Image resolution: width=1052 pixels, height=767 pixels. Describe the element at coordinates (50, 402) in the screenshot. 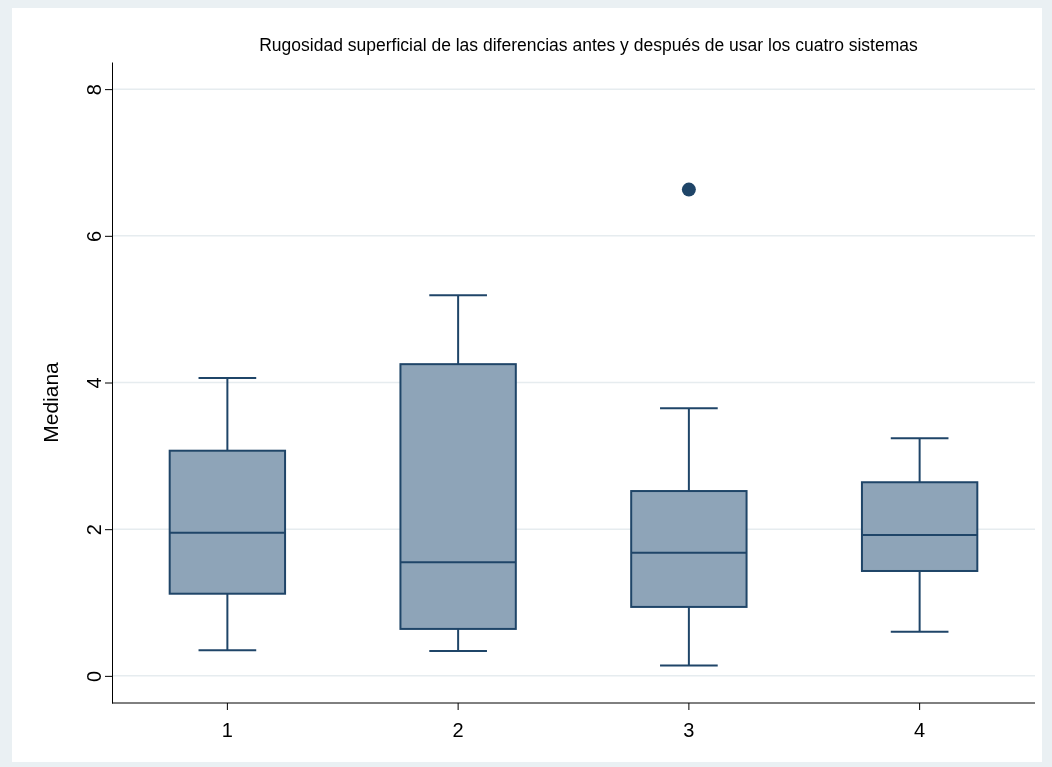

I see `y-axis-title: Mediana` at that location.